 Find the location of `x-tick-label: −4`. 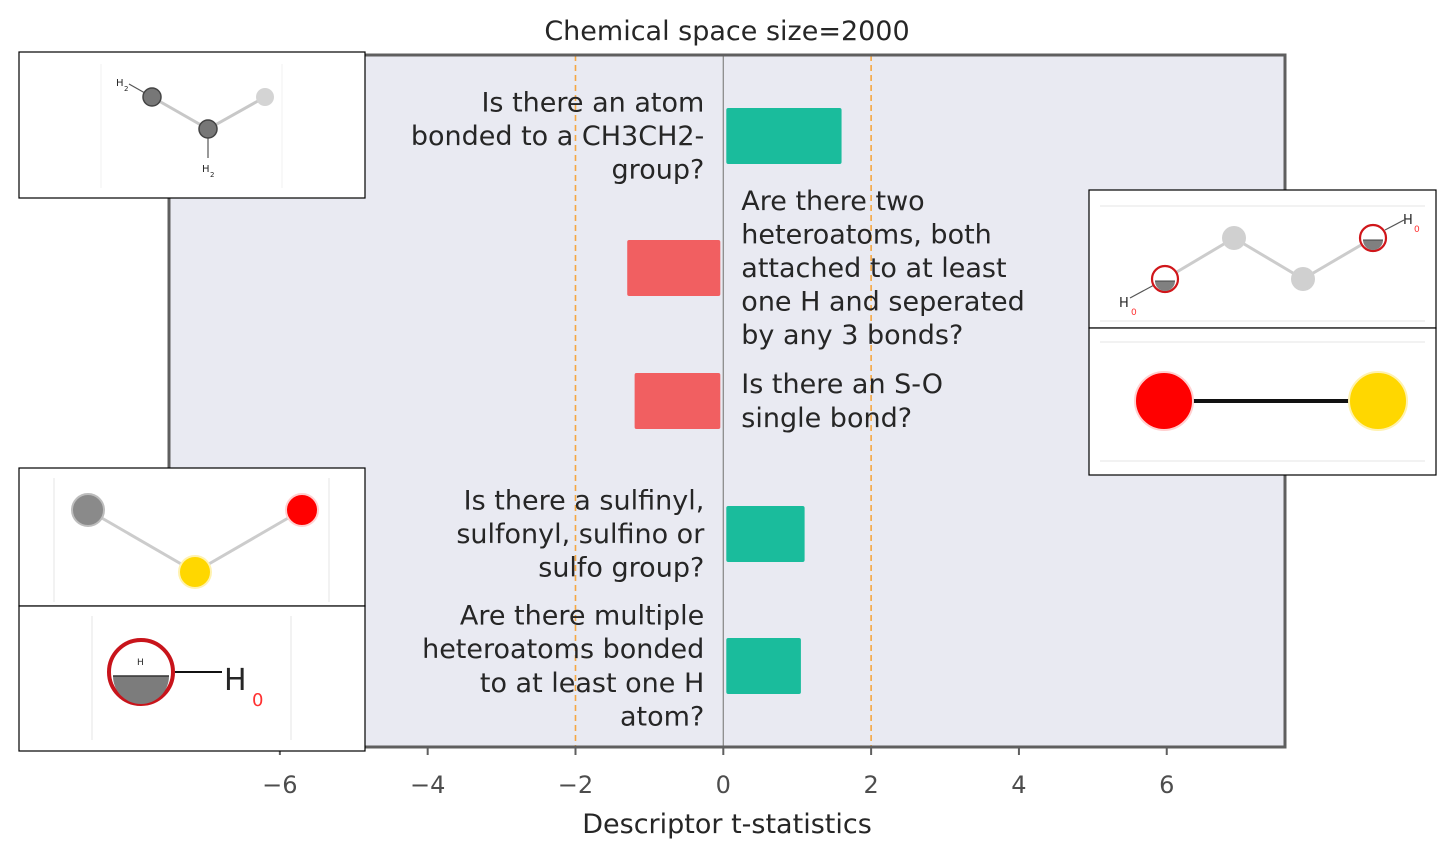

x-tick-label: −4 is located at coordinates (427, 785).